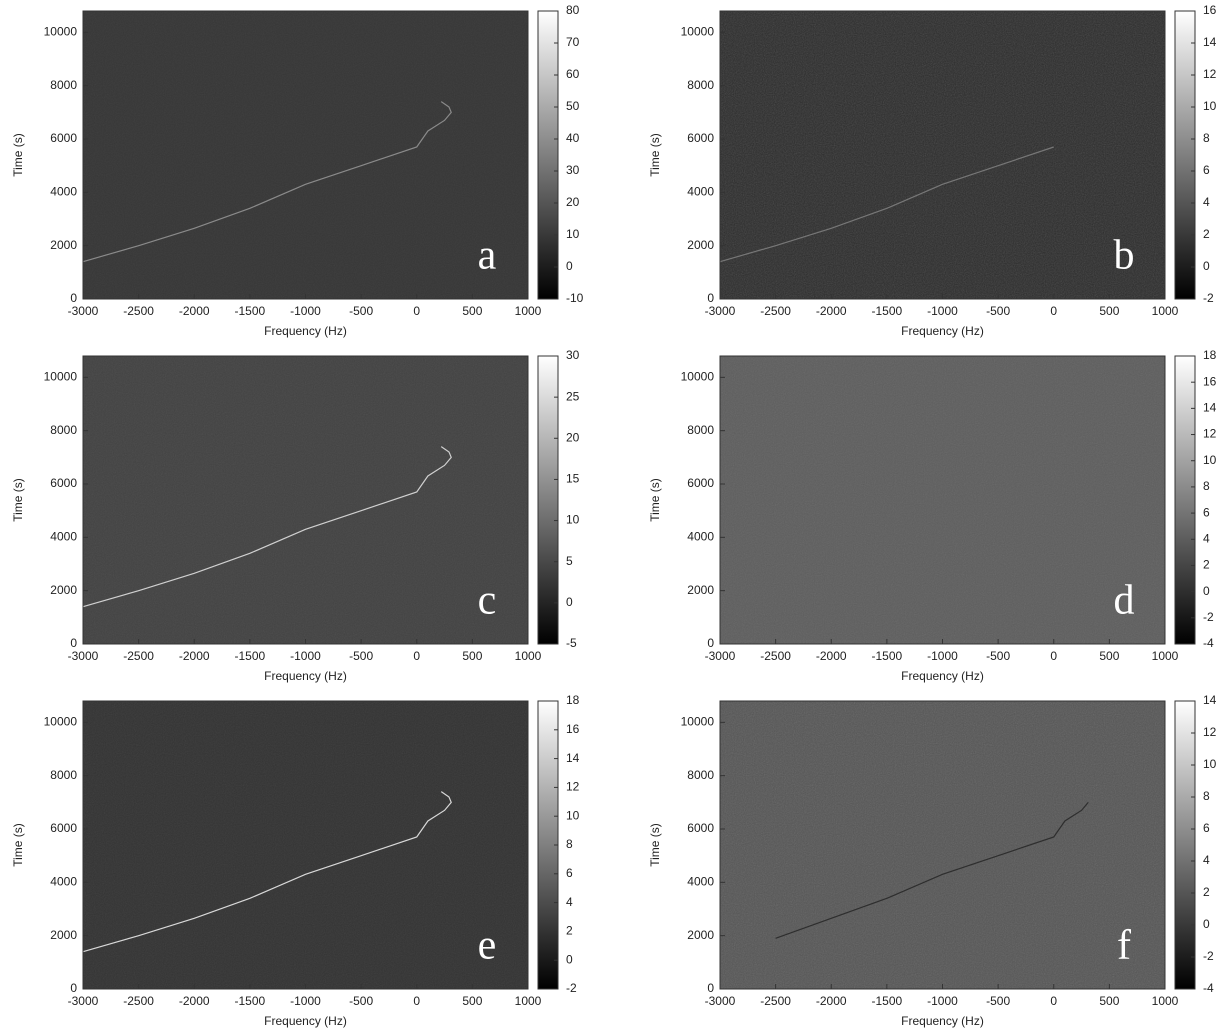 Image resolution: width=1225 pixels, height=1033 pixels. Describe the element at coordinates (573, 42) in the screenshot. I see `colorbar-tick-label: 70` at that location.